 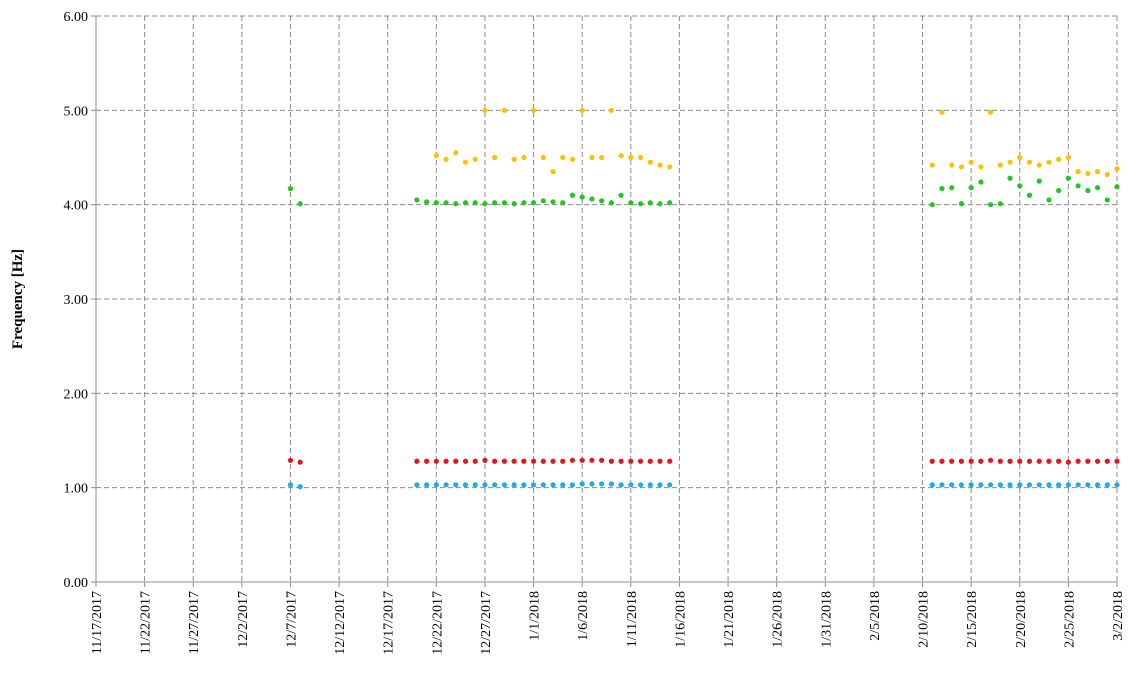 What do you see at coordinates (972, 619) in the screenshot?
I see `x-tick-label: 2/15/2018` at bounding box center [972, 619].